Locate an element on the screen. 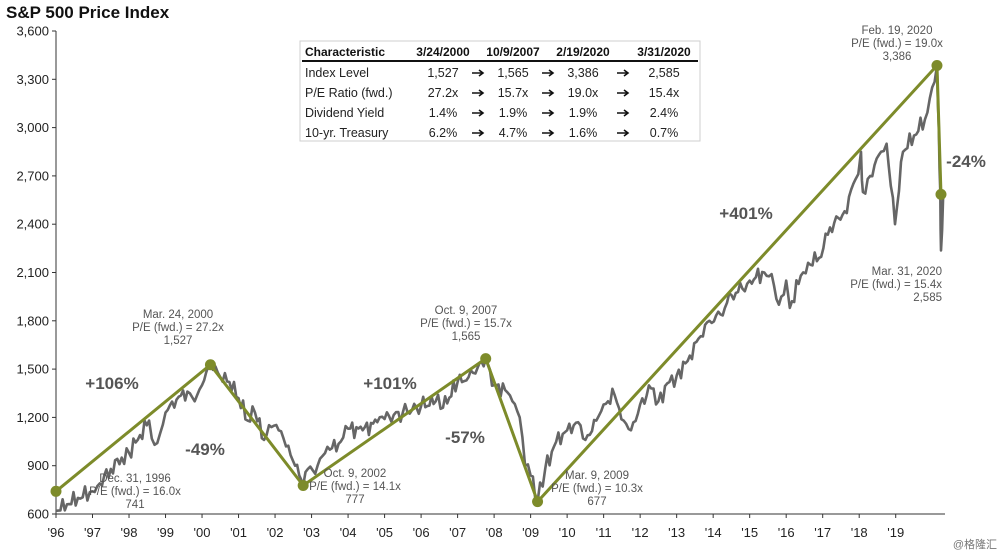 The height and width of the screenshot is (558, 1000). table-cell: 0.7% is located at coordinates (664, 133).